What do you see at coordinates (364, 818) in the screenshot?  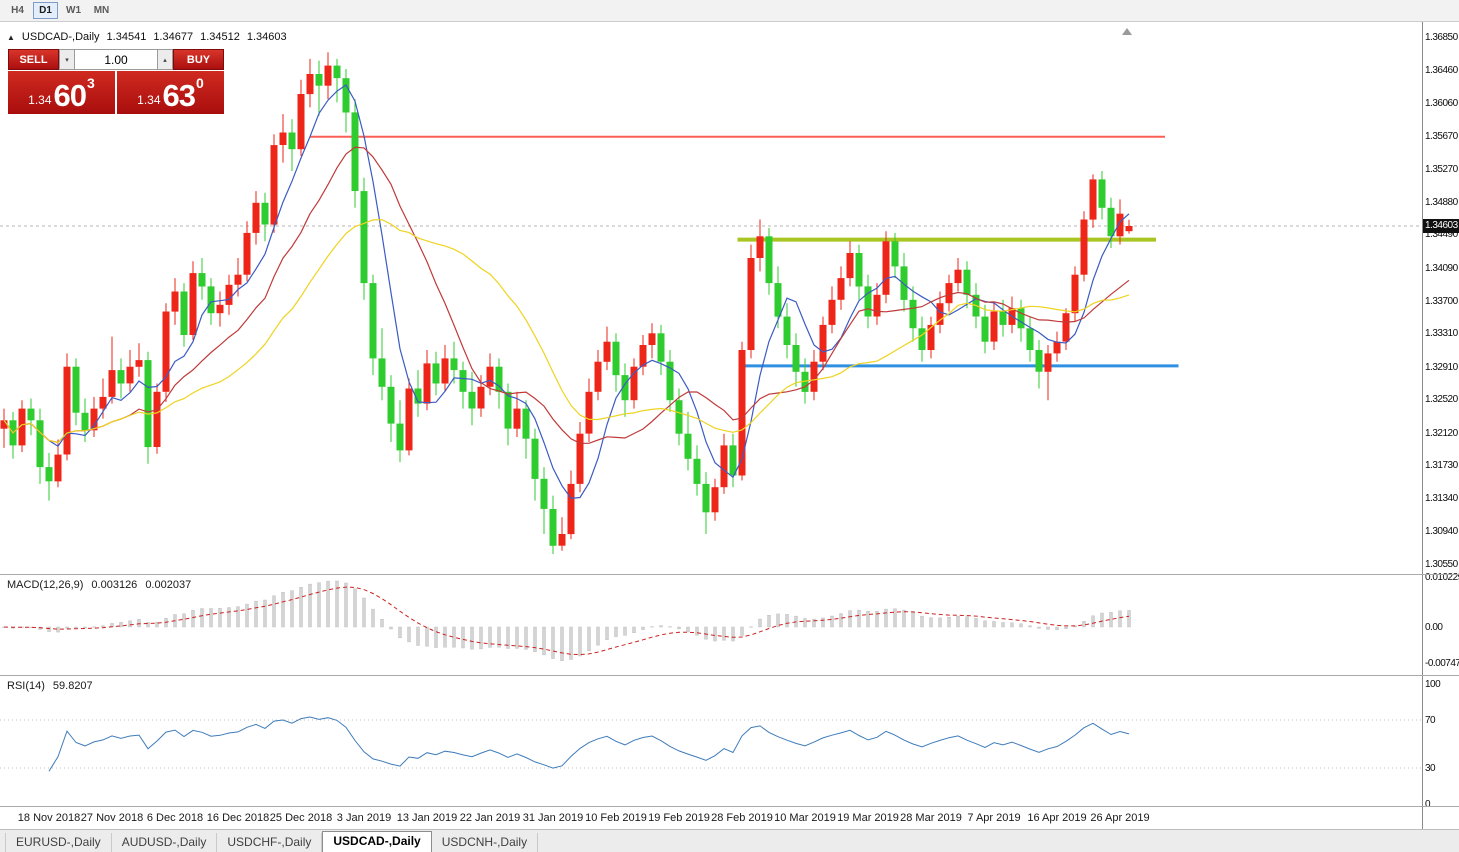 I see `date-label: 3 Jan 2019` at bounding box center [364, 818].